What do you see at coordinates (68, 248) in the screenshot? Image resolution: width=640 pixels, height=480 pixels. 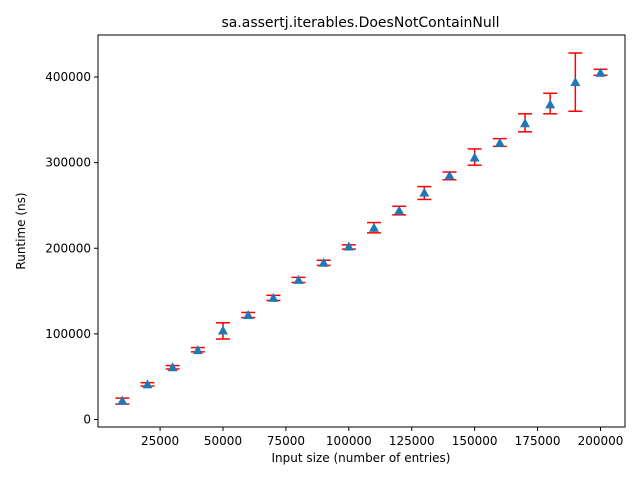 I see `y-tick-label: 200000` at bounding box center [68, 248].